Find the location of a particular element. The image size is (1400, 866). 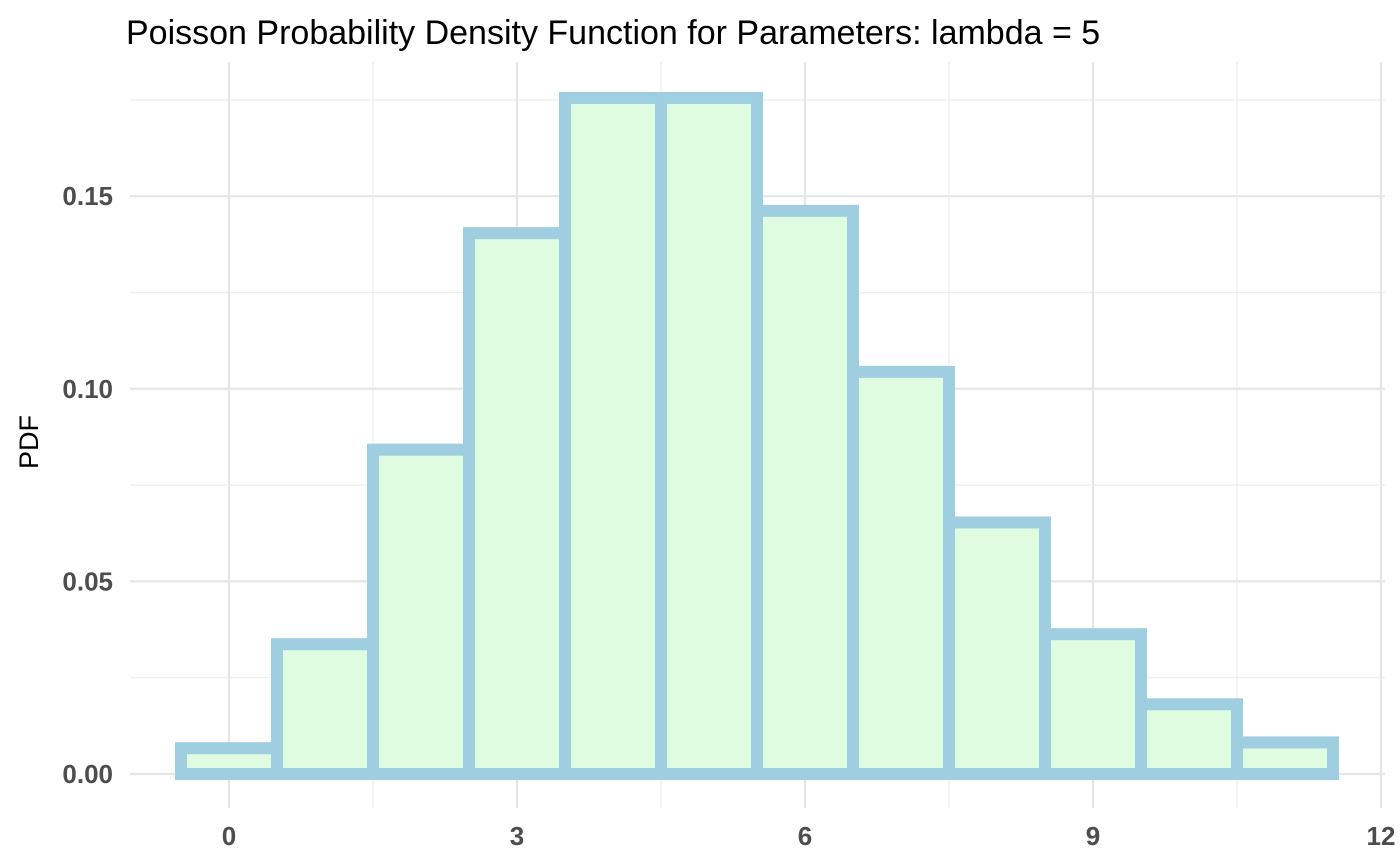

x-tick-label: 9 is located at coordinates (1093, 836).